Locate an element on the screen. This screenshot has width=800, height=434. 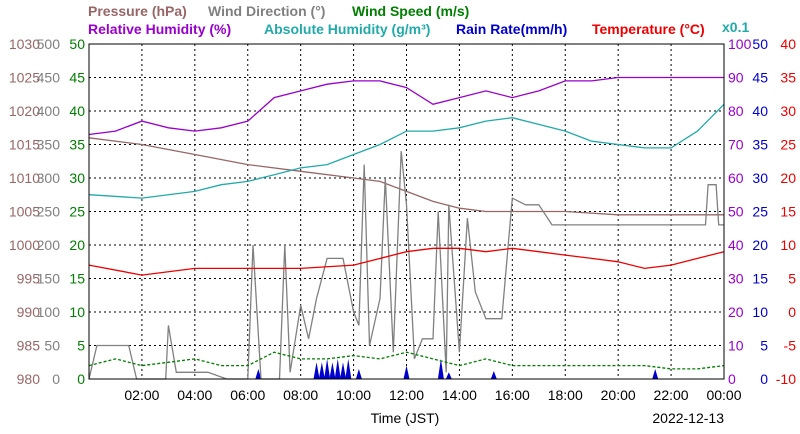
humidity-tick-label: 90 is located at coordinates (736, 78).